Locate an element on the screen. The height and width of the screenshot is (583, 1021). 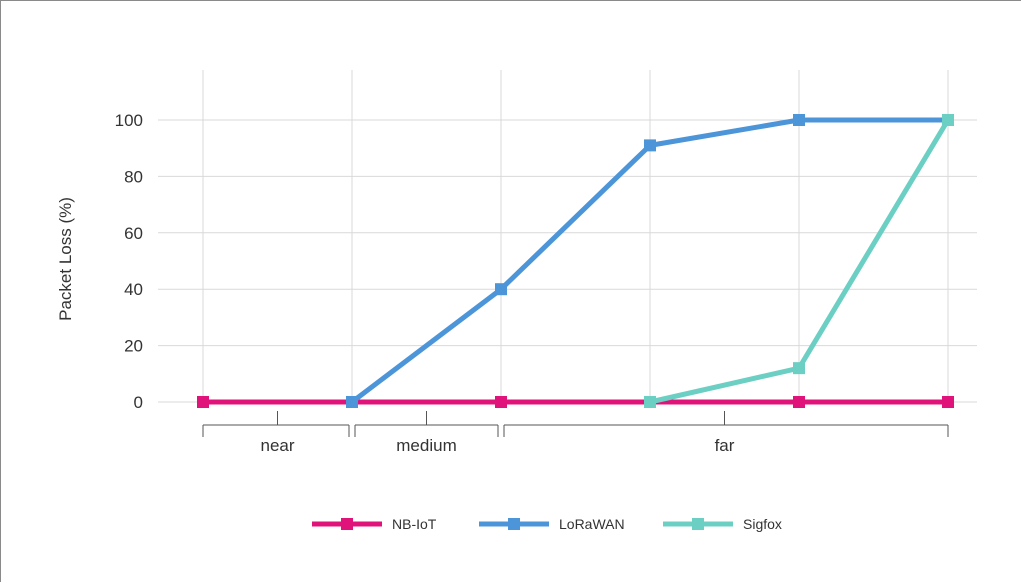
x-group-label: near is located at coordinates (277, 445).